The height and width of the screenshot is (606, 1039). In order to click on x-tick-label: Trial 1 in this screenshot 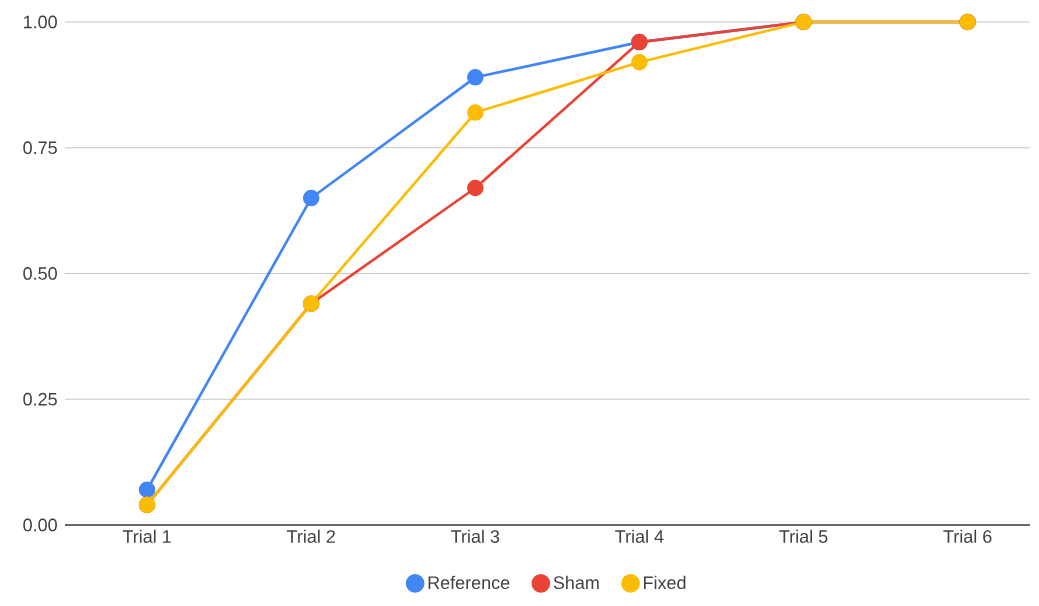, I will do `click(146, 536)`.